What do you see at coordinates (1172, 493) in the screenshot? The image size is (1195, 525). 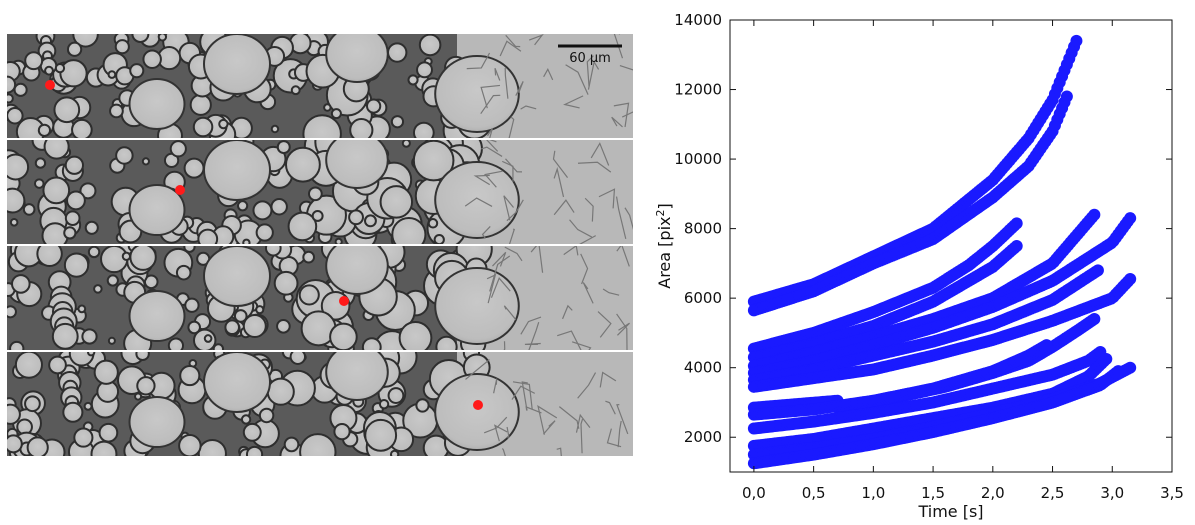 I see `x-tick-label: 3,5` at bounding box center [1172, 493].